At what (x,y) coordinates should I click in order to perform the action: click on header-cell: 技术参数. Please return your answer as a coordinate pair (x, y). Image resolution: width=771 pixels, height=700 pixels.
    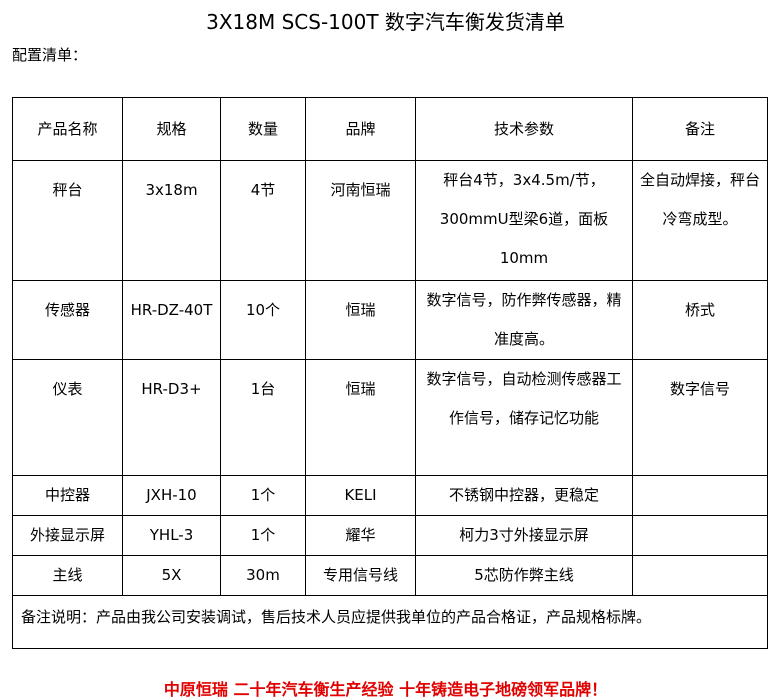
    Looking at the image, I should click on (524, 129).